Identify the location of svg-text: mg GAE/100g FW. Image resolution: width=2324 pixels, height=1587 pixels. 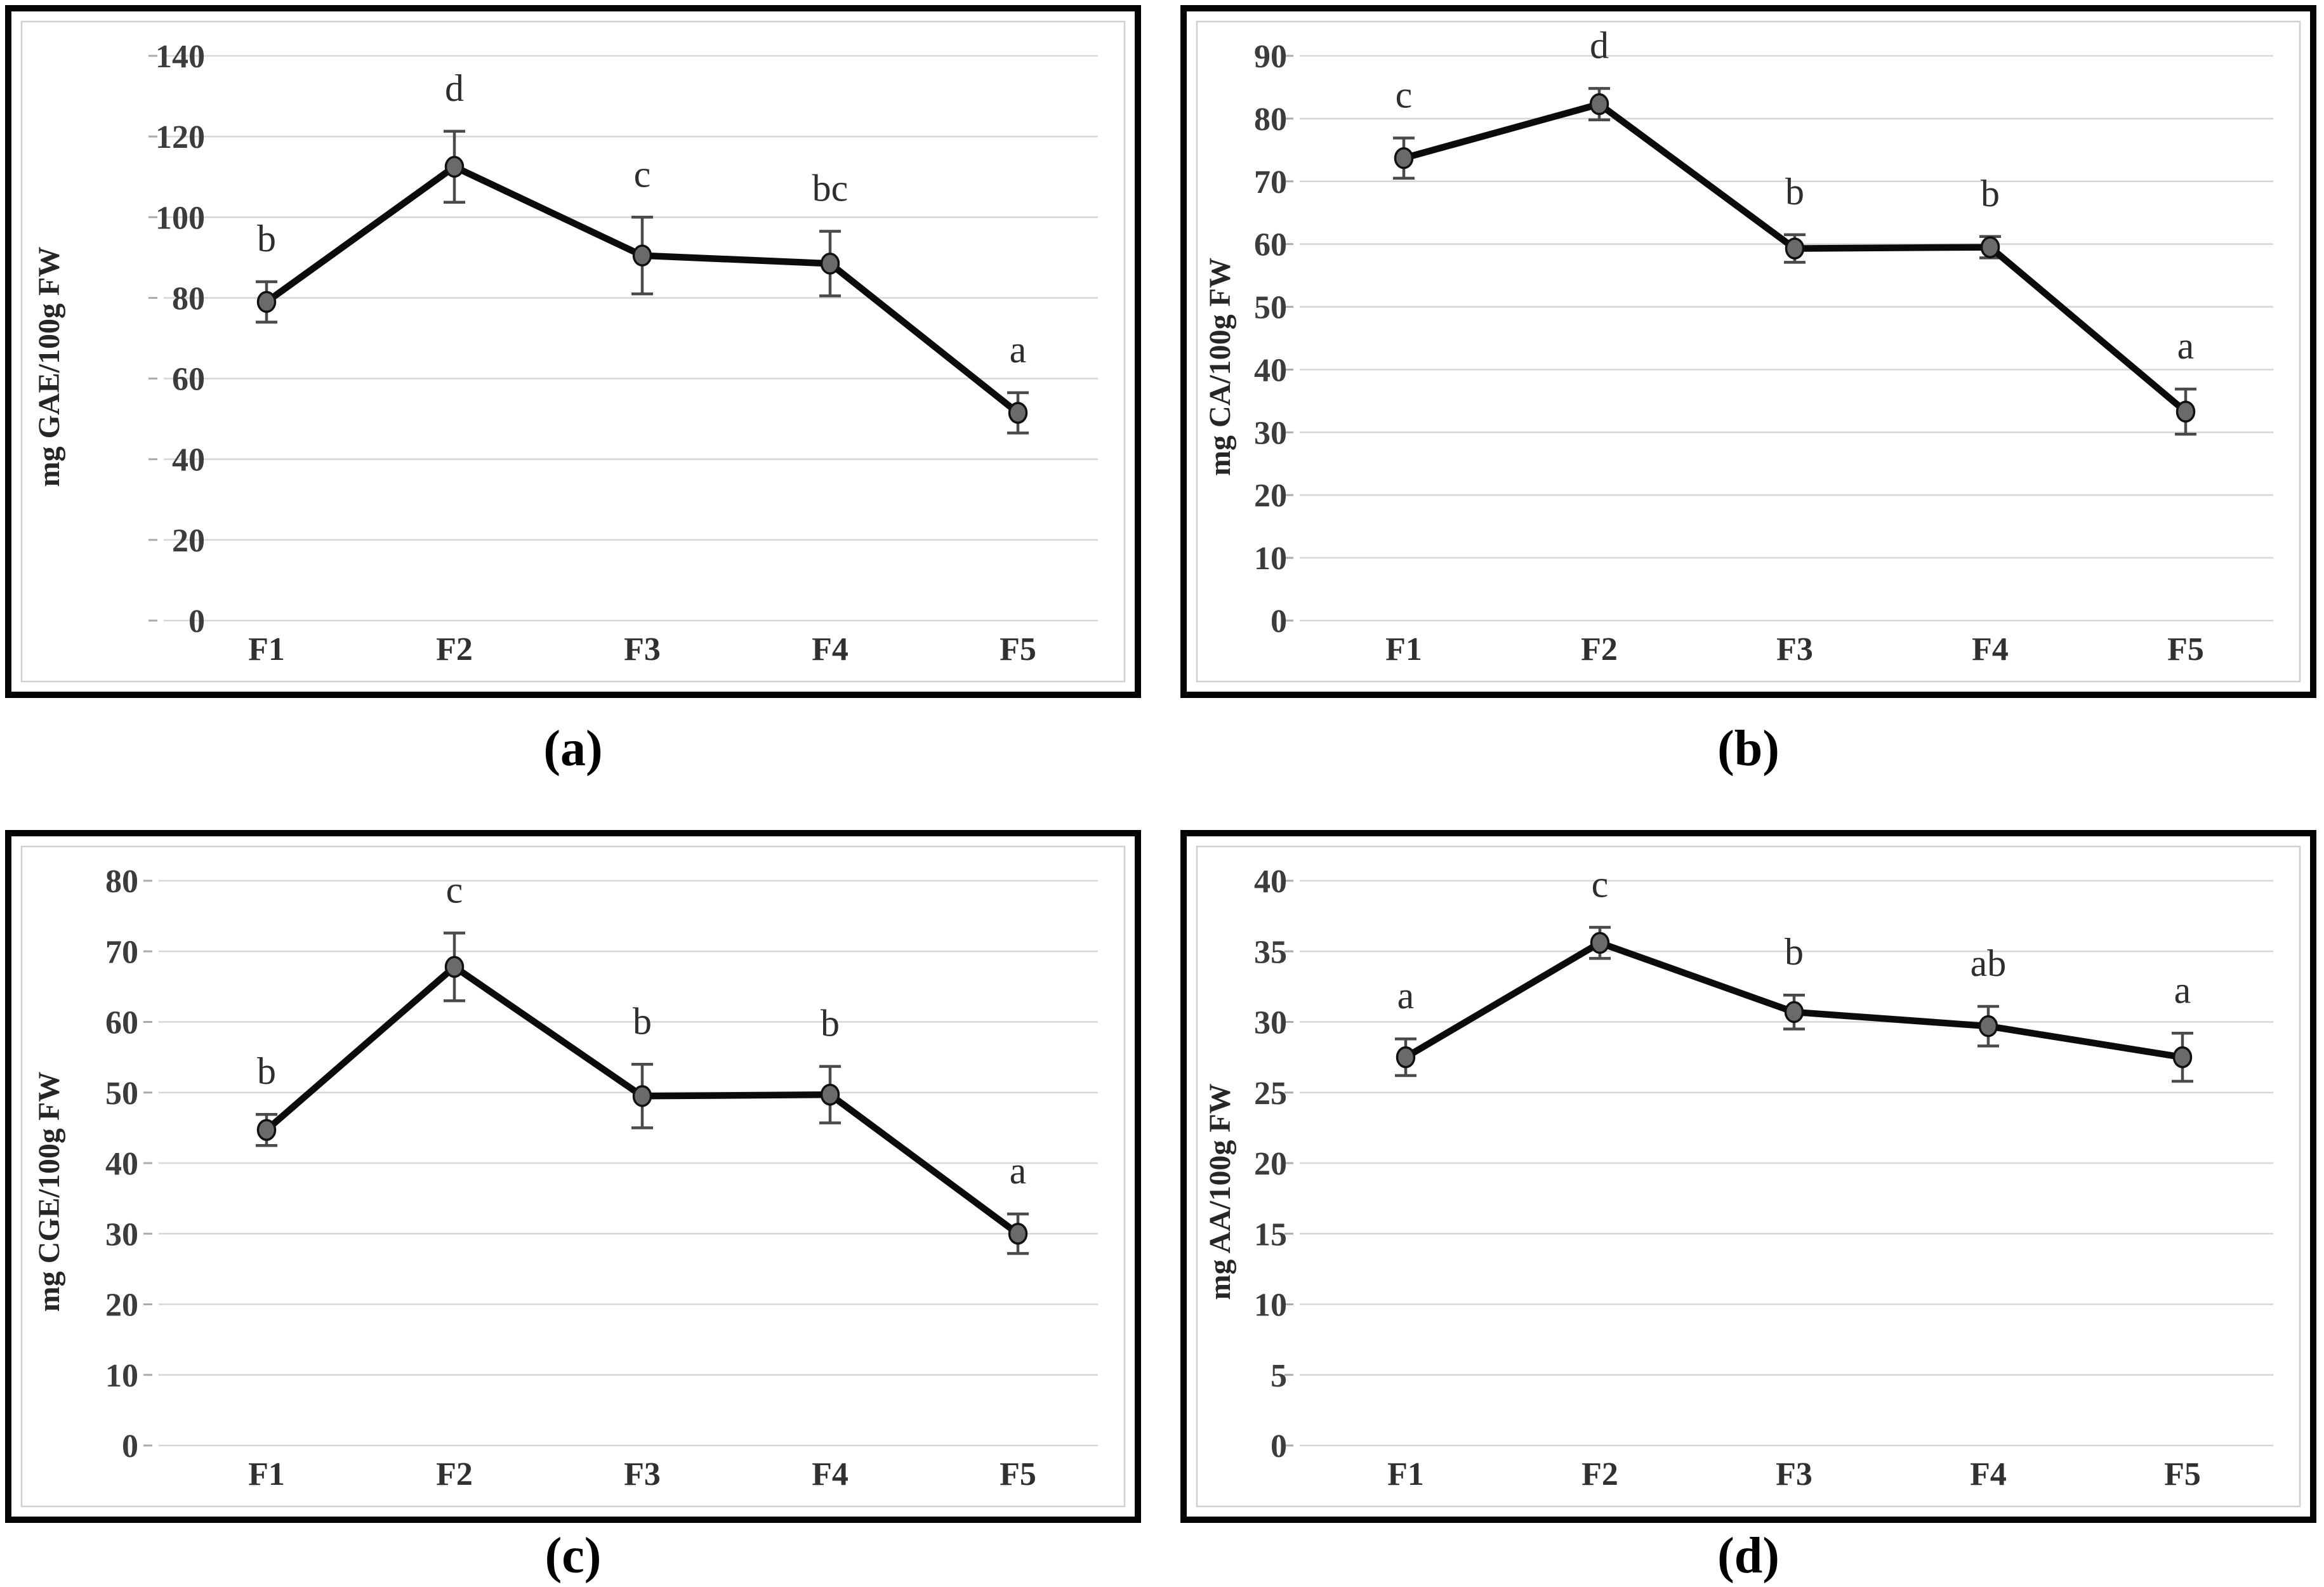
(49, 367).